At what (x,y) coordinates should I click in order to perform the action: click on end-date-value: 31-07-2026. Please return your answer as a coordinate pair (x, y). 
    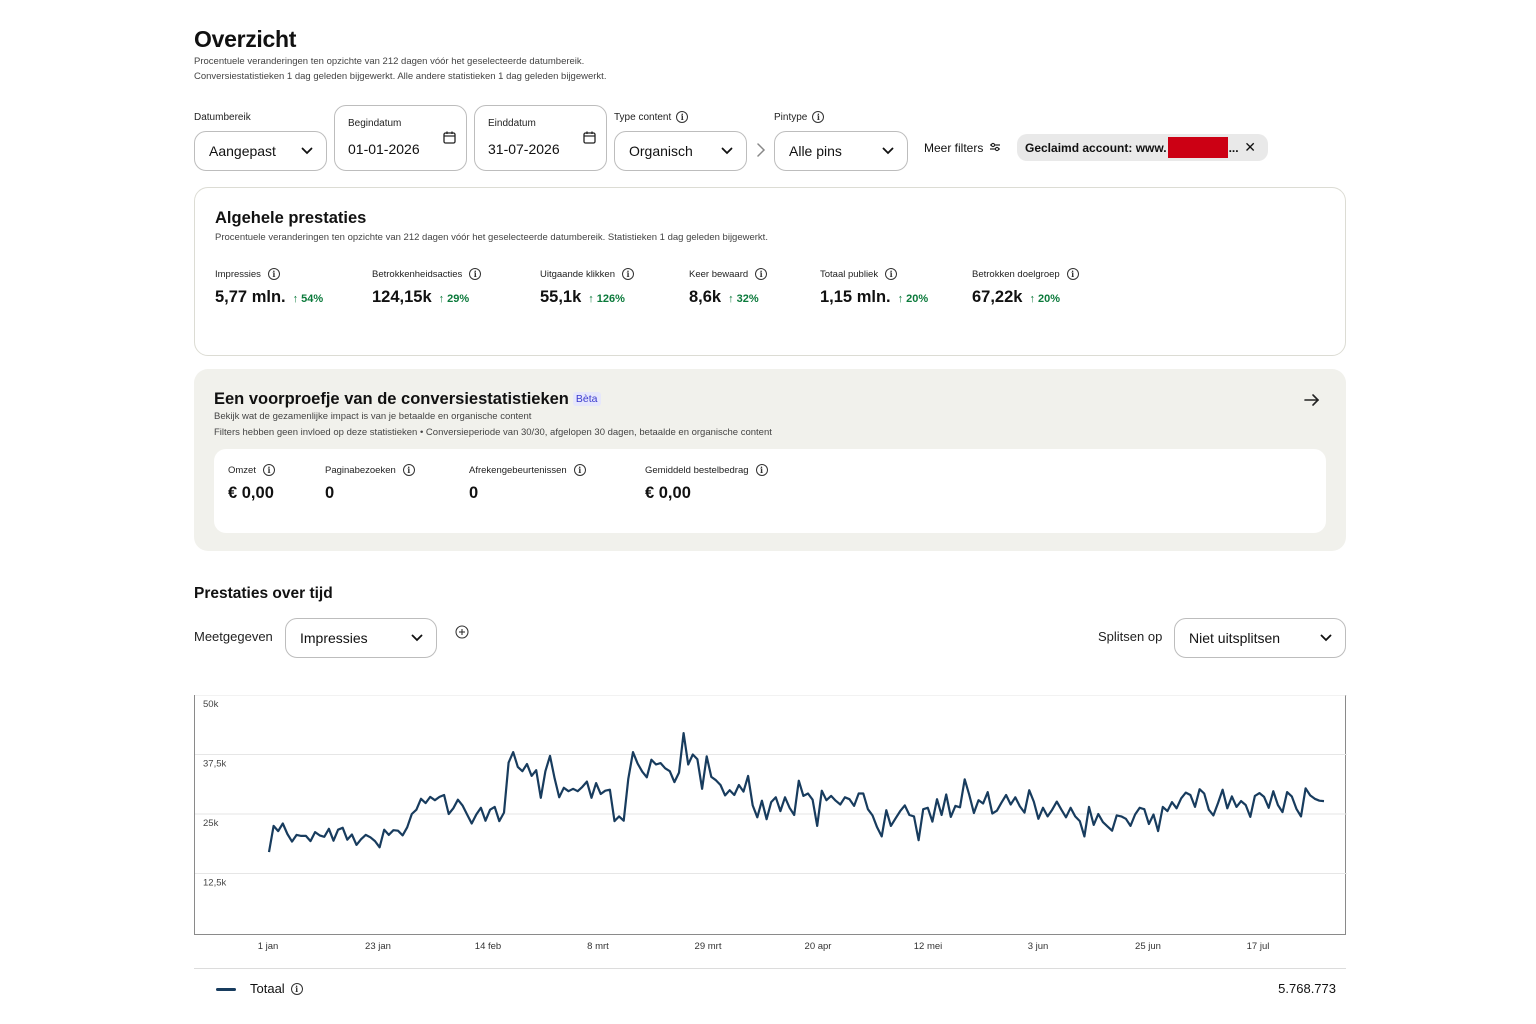
    Looking at the image, I should click on (524, 149).